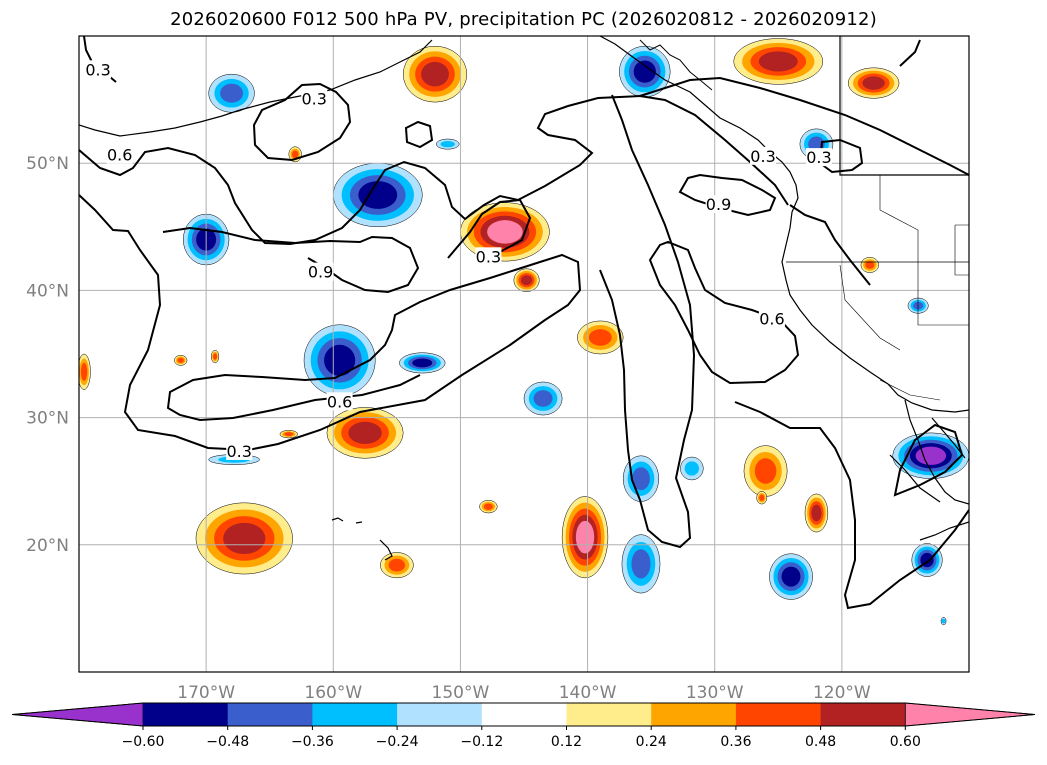 This screenshot has height=765, width=1047. What do you see at coordinates (910, 390) in the screenshot?
I see `us-mexico-border` at bounding box center [910, 390].